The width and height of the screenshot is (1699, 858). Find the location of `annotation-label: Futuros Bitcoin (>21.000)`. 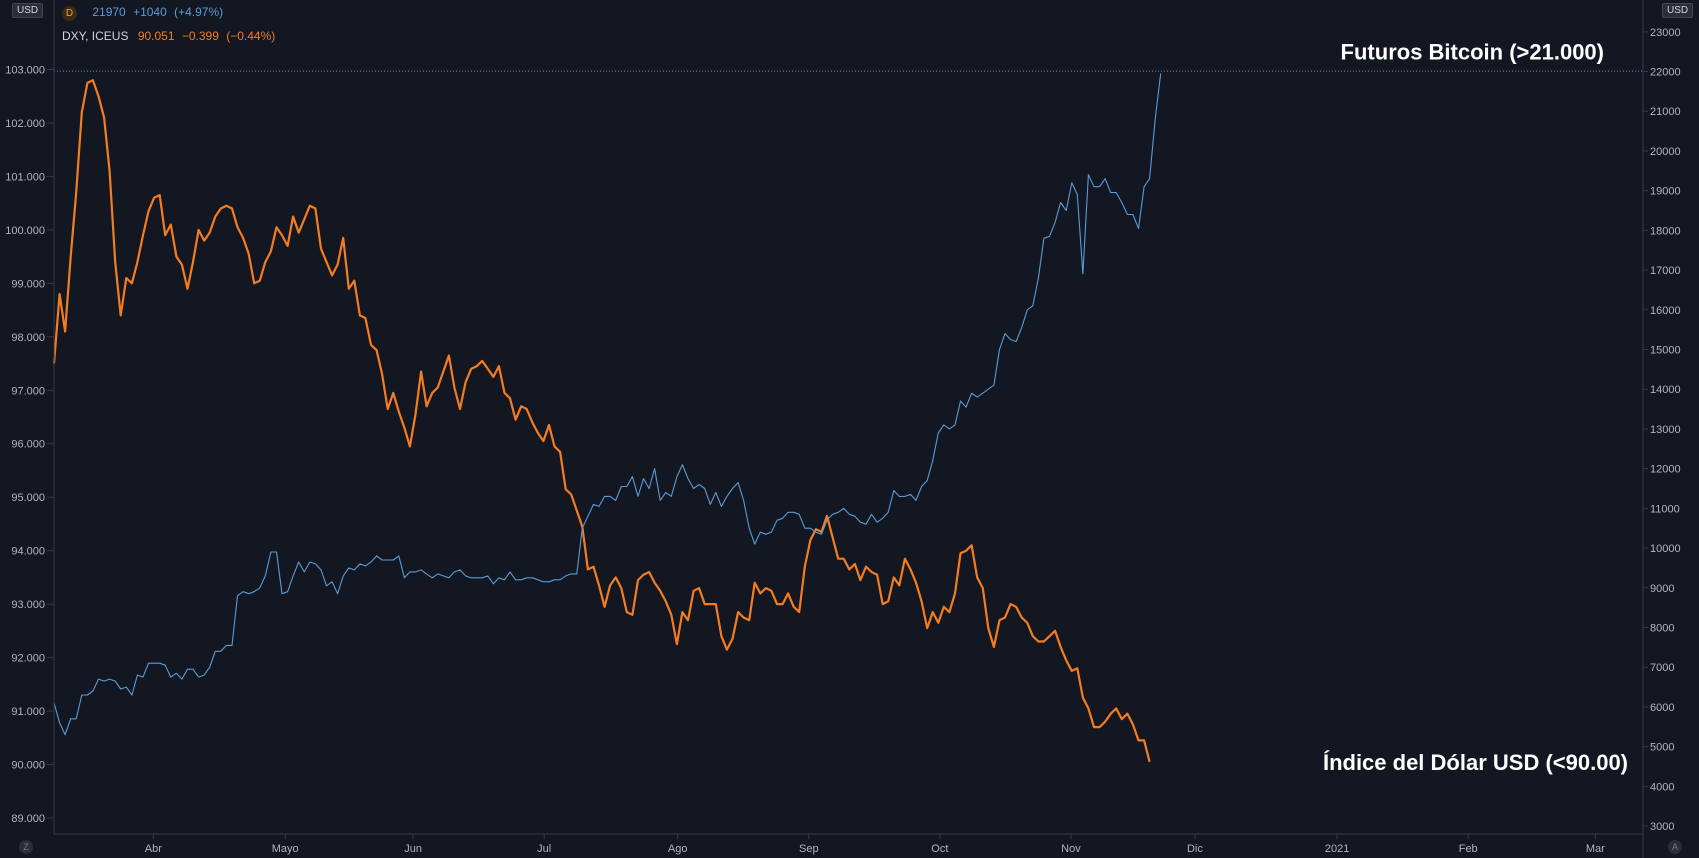

annotation-label: Futuros Bitcoin (>21.000) is located at coordinates (1472, 52).